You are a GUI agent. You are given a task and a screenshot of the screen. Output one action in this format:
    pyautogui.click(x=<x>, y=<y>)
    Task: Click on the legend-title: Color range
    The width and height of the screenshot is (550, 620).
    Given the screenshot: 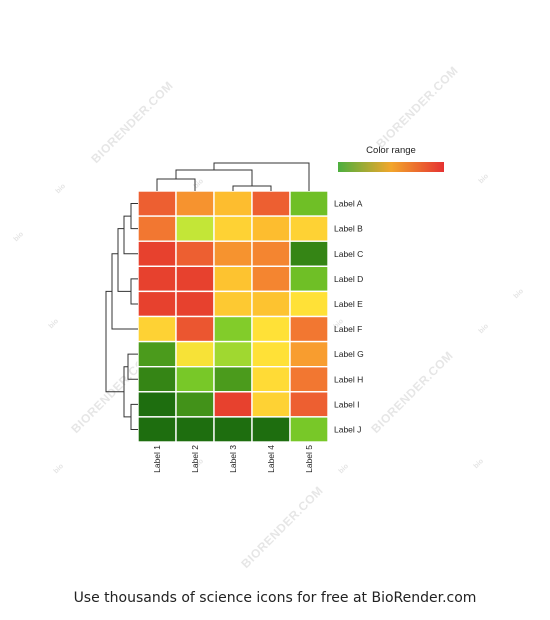 What is the action you would take?
    pyautogui.click(x=391, y=150)
    